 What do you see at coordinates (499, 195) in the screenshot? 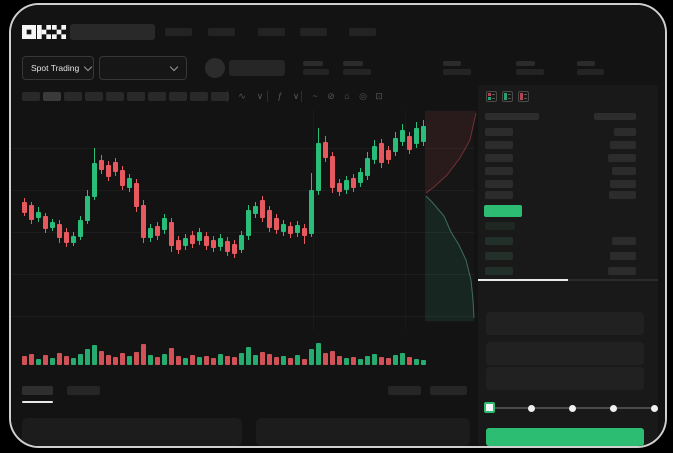
I see `ask-row-5-price` at bounding box center [499, 195].